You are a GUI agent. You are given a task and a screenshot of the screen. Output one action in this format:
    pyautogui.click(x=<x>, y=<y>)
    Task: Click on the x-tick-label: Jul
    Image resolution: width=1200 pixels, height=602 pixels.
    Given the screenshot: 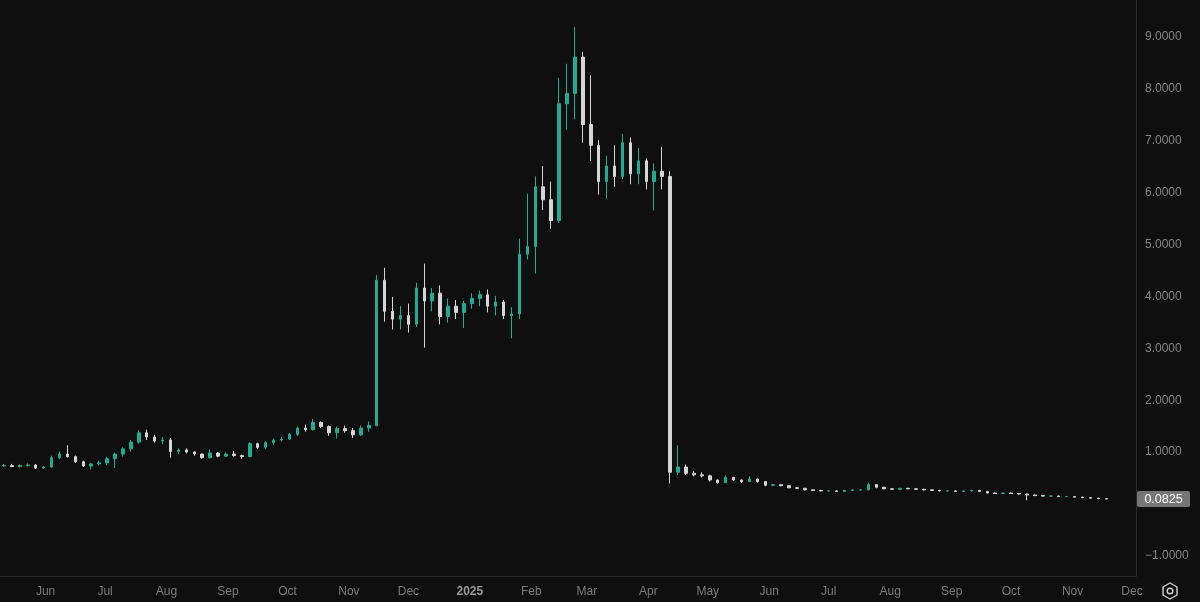 What is the action you would take?
    pyautogui.click(x=105, y=591)
    